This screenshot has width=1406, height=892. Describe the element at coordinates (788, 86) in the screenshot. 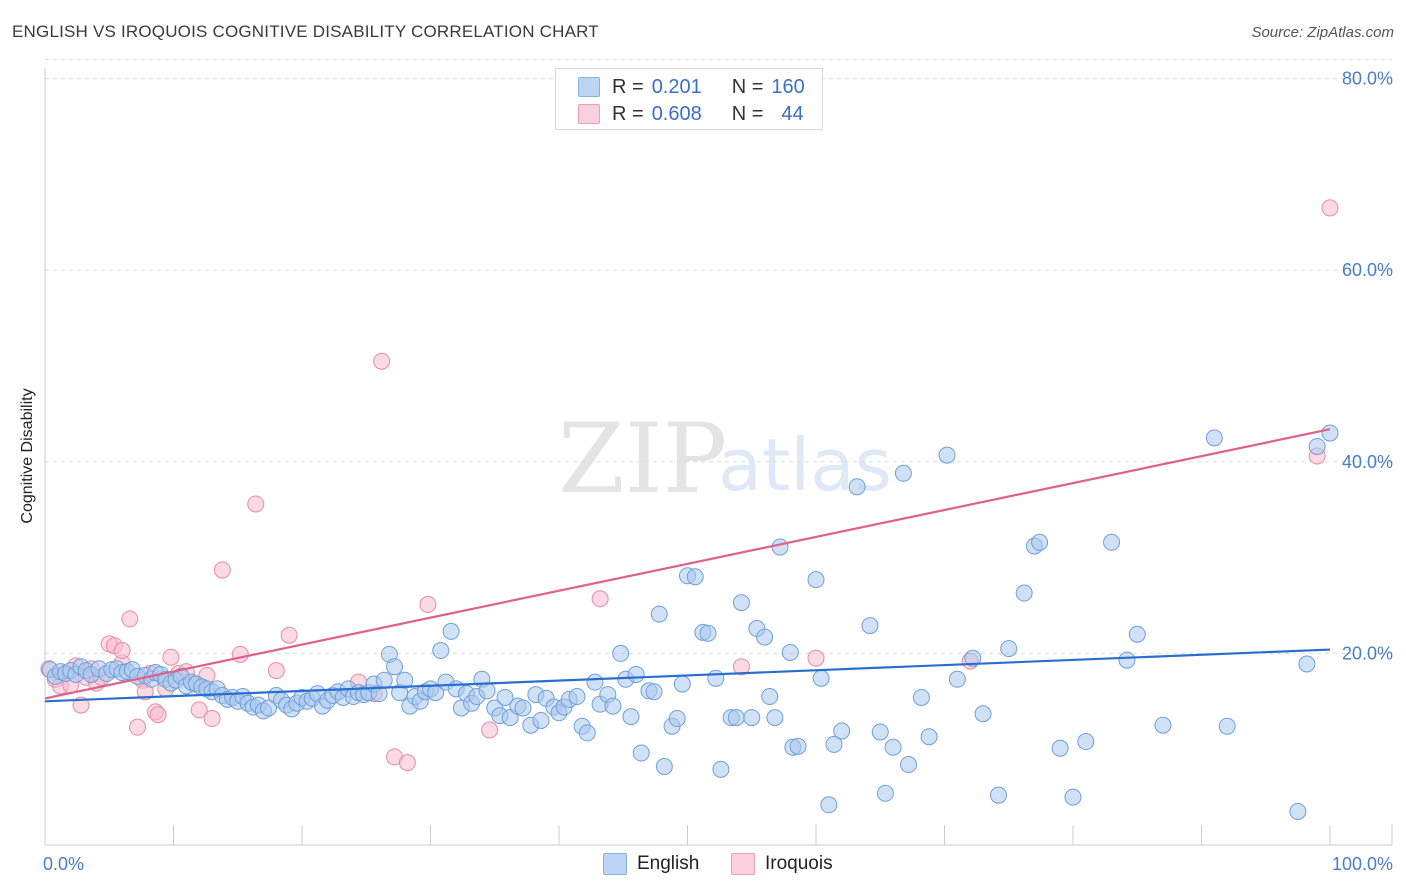

I see `n-value: 160` at that location.